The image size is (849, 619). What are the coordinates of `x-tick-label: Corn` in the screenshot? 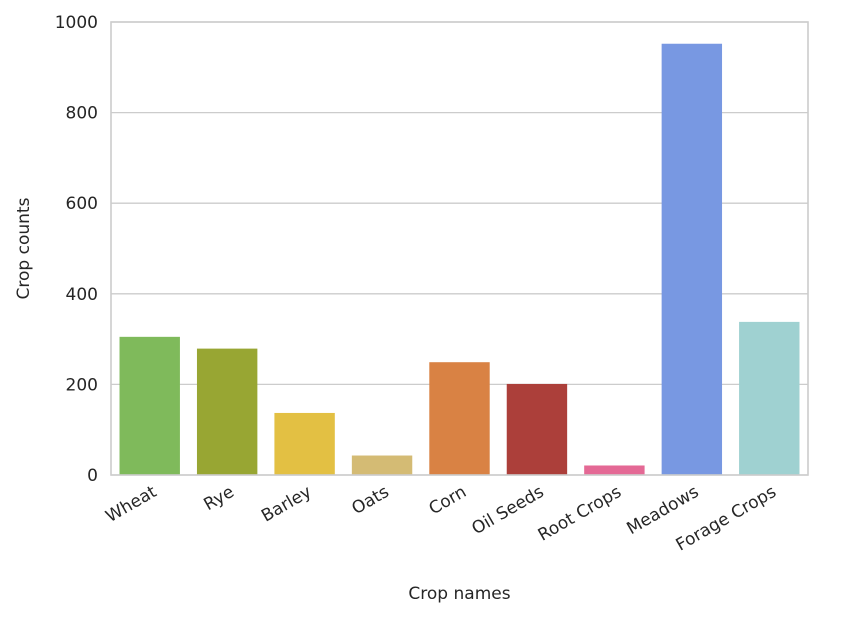 It's located at (448, 500).